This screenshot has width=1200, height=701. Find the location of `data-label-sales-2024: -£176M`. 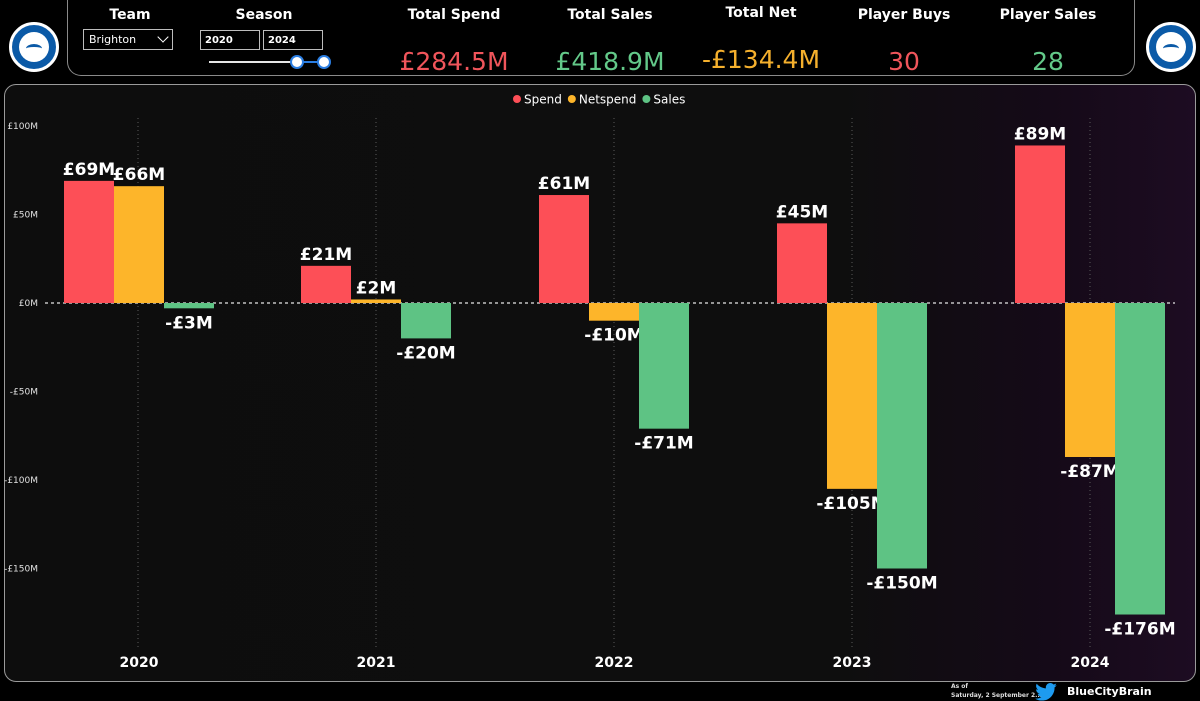

data-label-sales-2024: -£176M is located at coordinates (1139, 630).